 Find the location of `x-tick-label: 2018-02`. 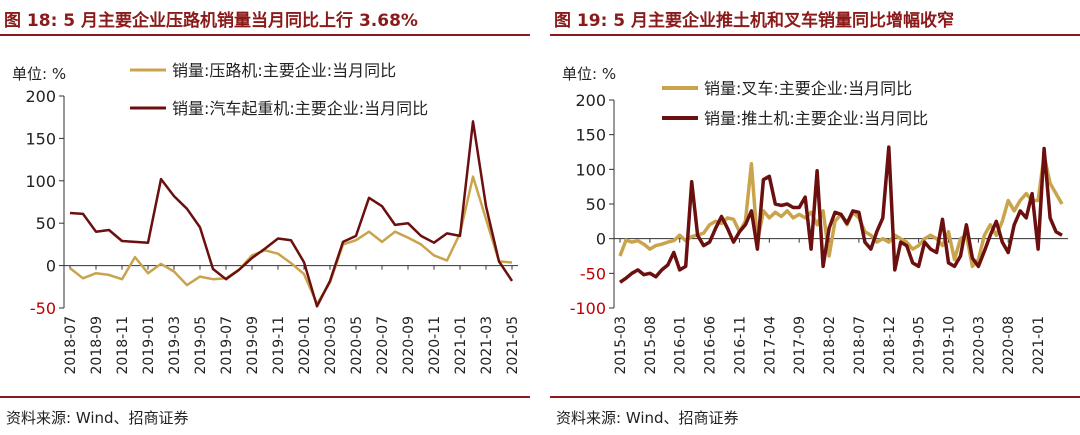

x-tick-label: 2018-02 is located at coordinates (830, 345).